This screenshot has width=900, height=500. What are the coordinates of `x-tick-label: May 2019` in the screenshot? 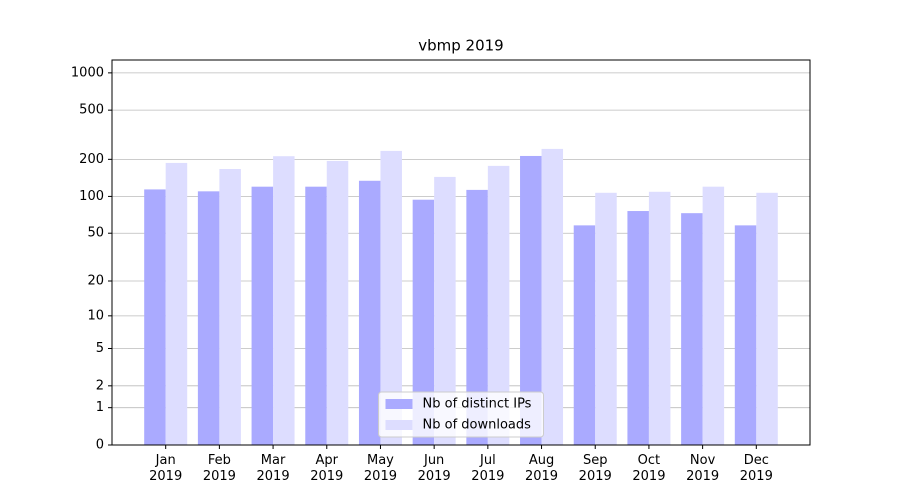 It's located at (380, 468).